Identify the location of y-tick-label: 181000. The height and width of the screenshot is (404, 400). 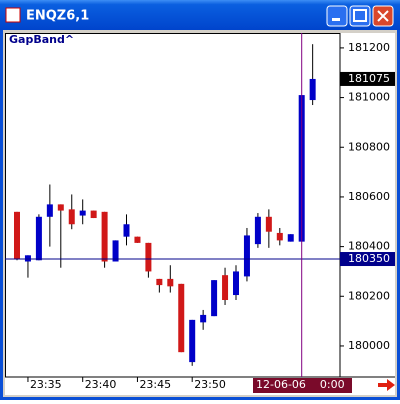
(369, 97).